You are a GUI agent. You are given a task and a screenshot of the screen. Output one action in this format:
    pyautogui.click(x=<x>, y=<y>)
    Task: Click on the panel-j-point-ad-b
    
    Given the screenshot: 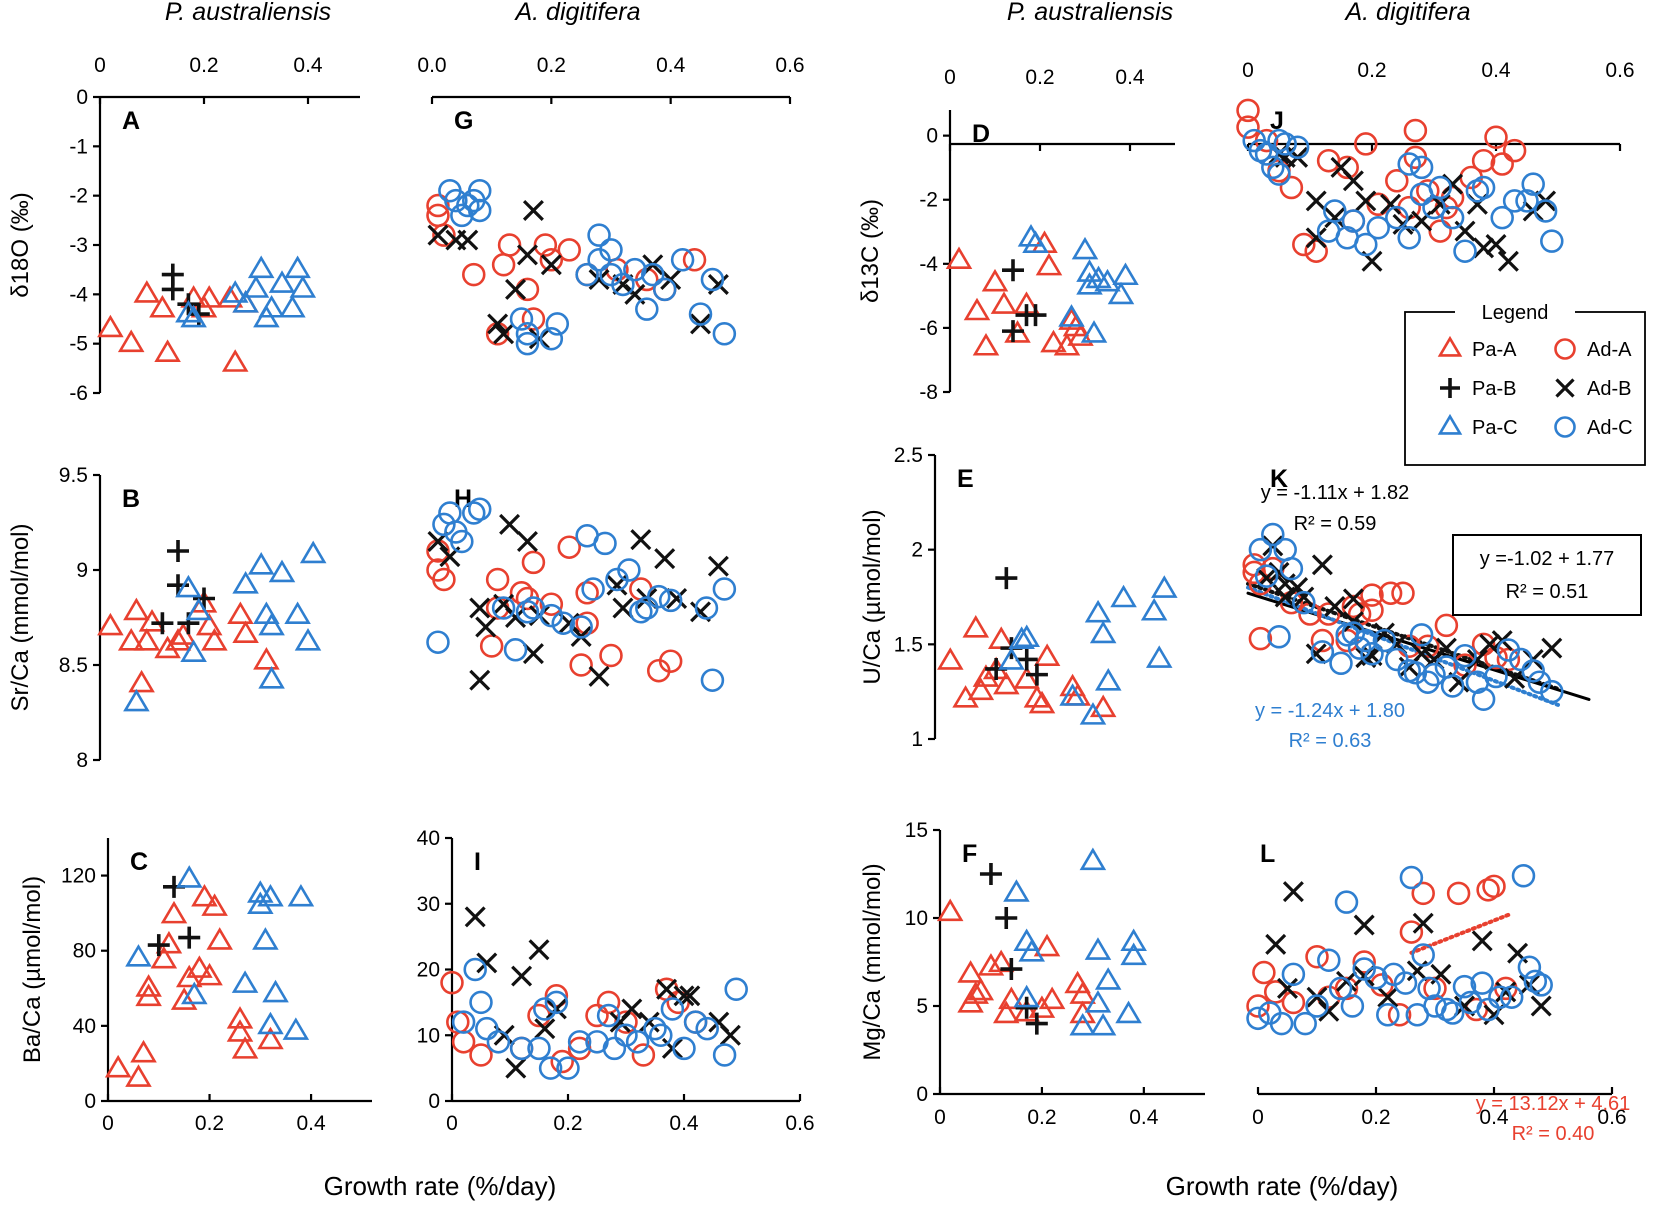 What is the action you would take?
    pyautogui.click(x=1366, y=201)
    